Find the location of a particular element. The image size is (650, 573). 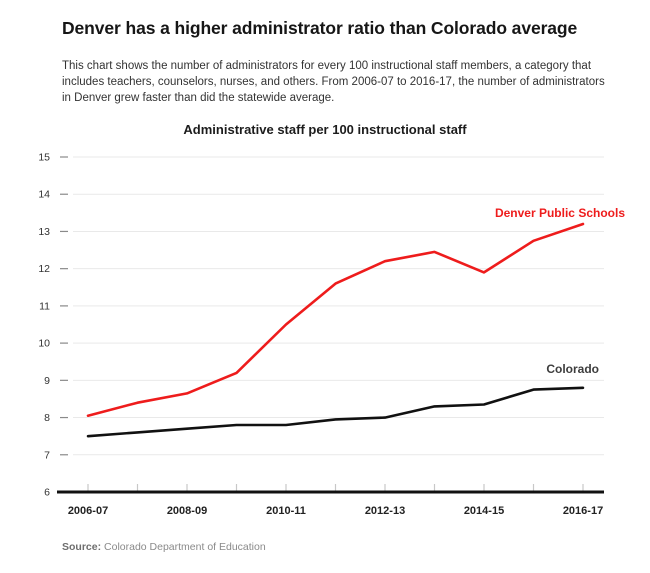

denver-series-label: Denver Public Schools is located at coordinates (559, 213).